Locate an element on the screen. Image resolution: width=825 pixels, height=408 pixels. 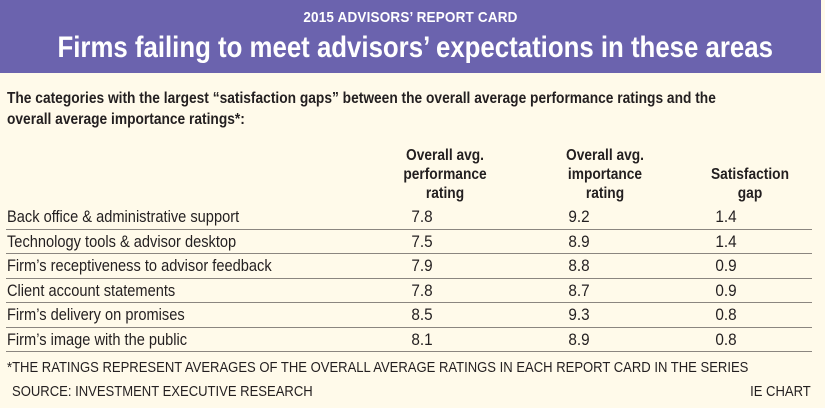
kicker: 2015 ADVISORS’ REPORT CARD is located at coordinates (410, 17).